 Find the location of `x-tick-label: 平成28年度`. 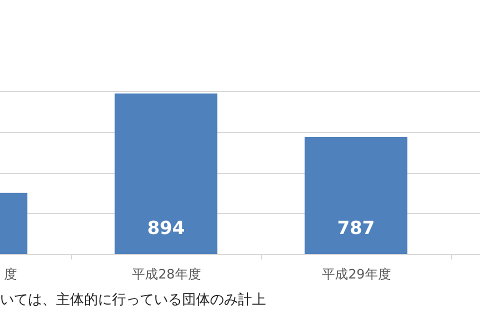

x-tick-label: 平成28年度 is located at coordinates (166, 274).